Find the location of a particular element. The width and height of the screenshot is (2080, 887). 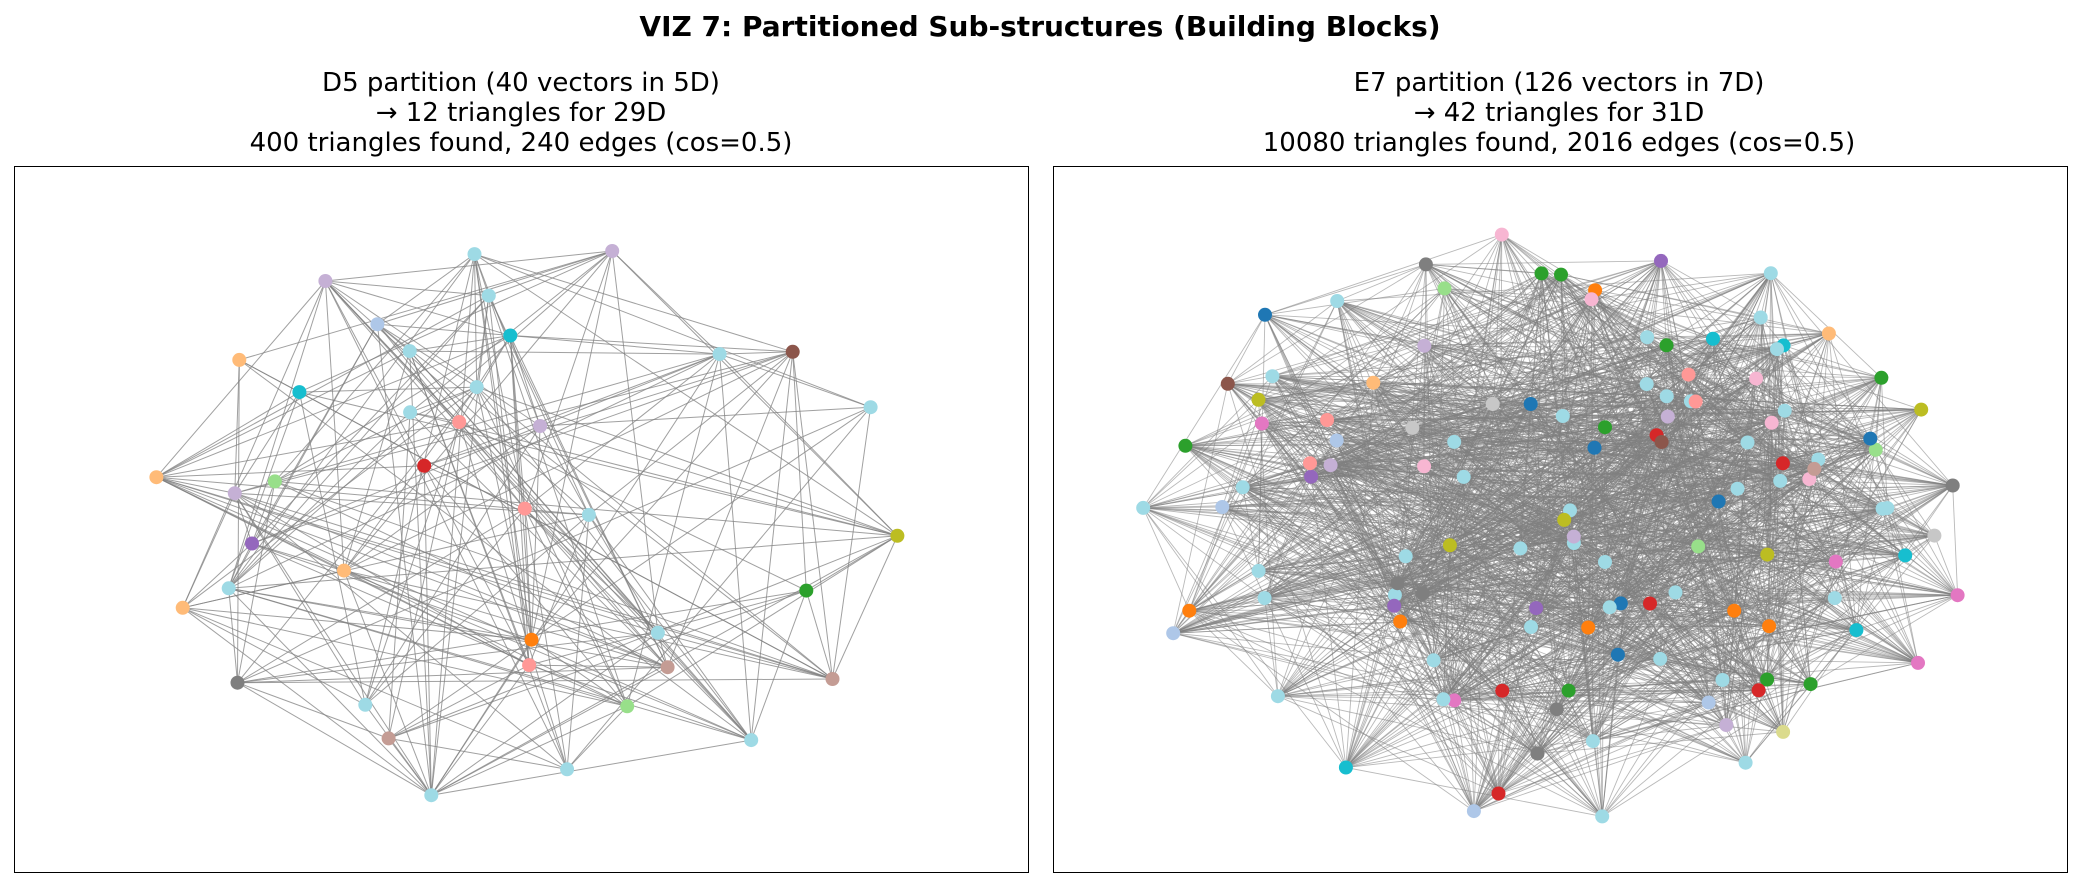

d5-title-line-2: → 12 triangles for 29D is located at coordinates (521, 113).